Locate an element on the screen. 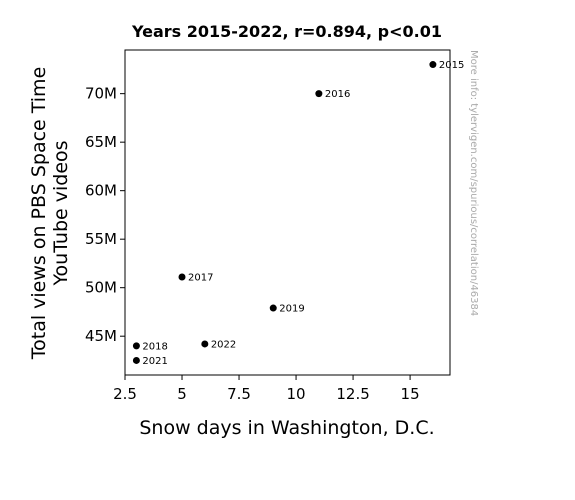 Image resolution: width=575 pixels, height=500 pixels. x-tick-label: 15 is located at coordinates (410, 394).